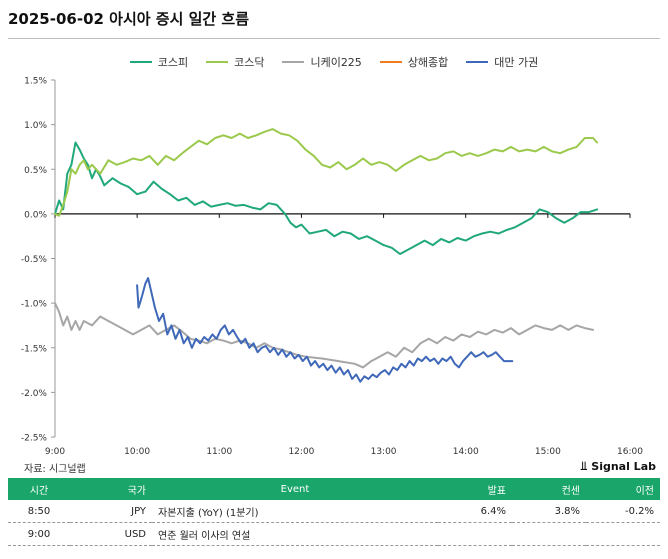 This screenshot has height=559, width=668. Describe the element at coordinates (584, 466) in the screenshot. I see `signal-wave-icon: ⫫` at that location.